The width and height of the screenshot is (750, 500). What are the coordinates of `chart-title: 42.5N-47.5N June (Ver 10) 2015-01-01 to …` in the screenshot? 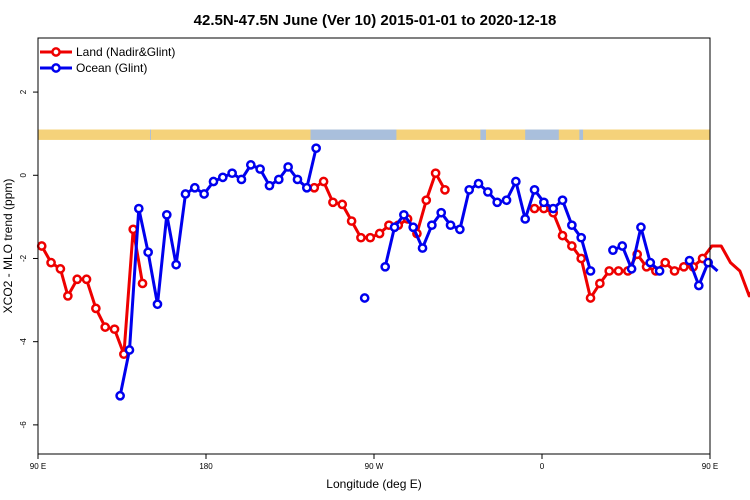 It's located at (375, 20).